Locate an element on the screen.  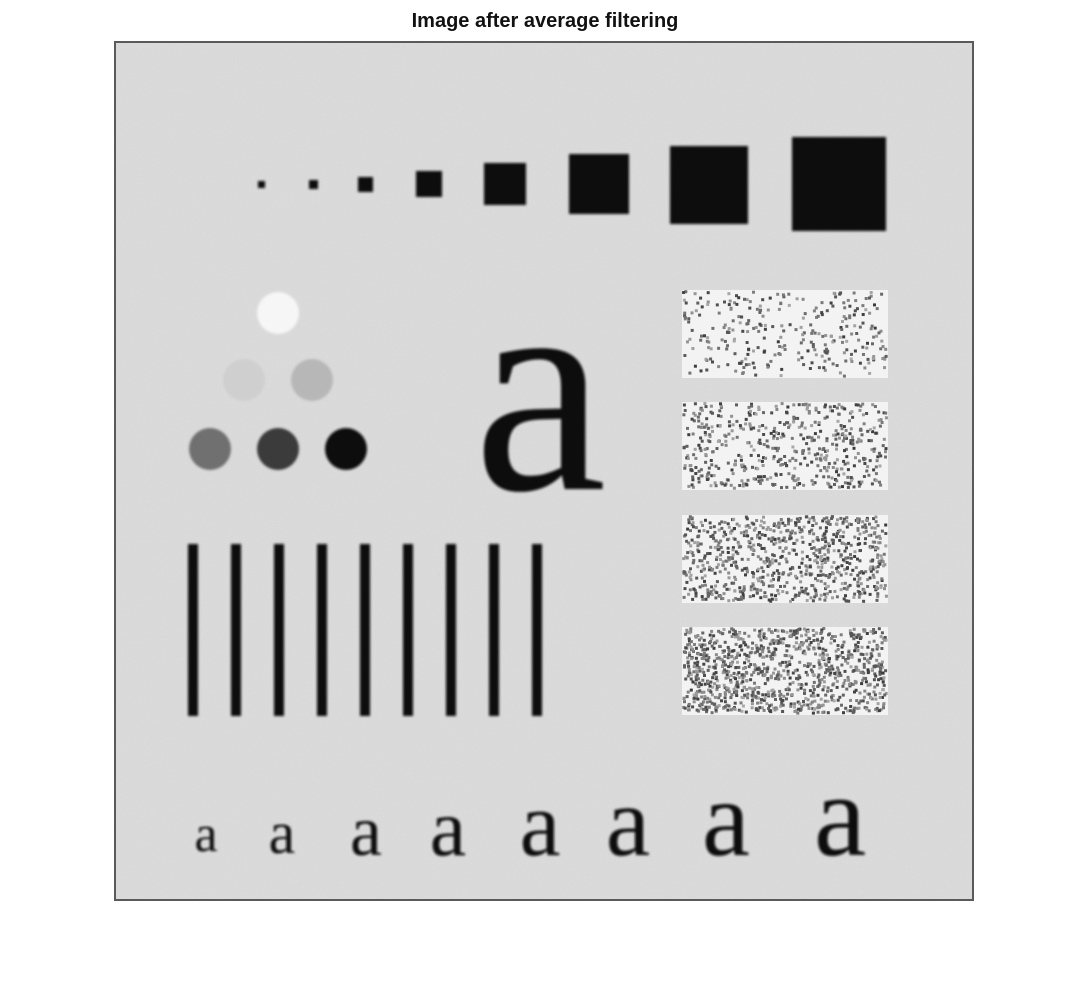
square-series is located at coordinates (572, 184).